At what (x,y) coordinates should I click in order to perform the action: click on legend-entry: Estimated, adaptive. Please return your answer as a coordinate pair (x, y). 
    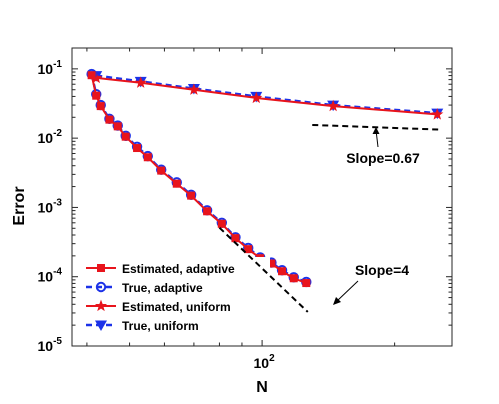
    Looking at the image, I should click on (160, 269).